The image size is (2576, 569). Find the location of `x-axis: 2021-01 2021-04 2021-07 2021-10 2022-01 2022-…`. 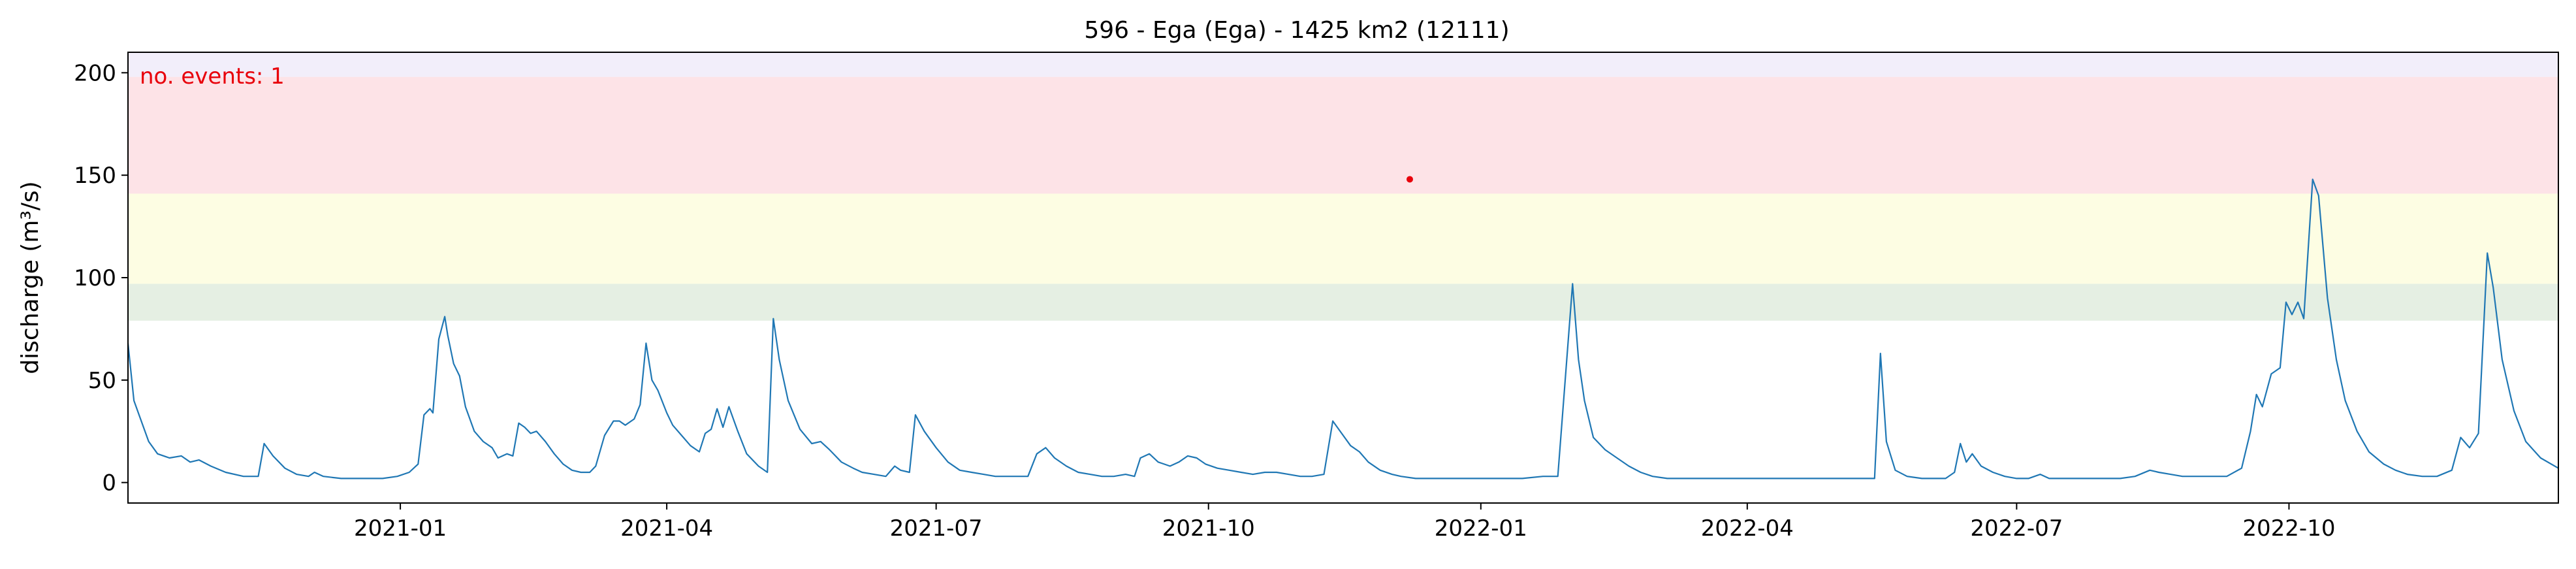

x-axis: 2021-01 2021-04 2021-07 2021-10 2022-01 2022-… is located at coordinates (1345, 522).